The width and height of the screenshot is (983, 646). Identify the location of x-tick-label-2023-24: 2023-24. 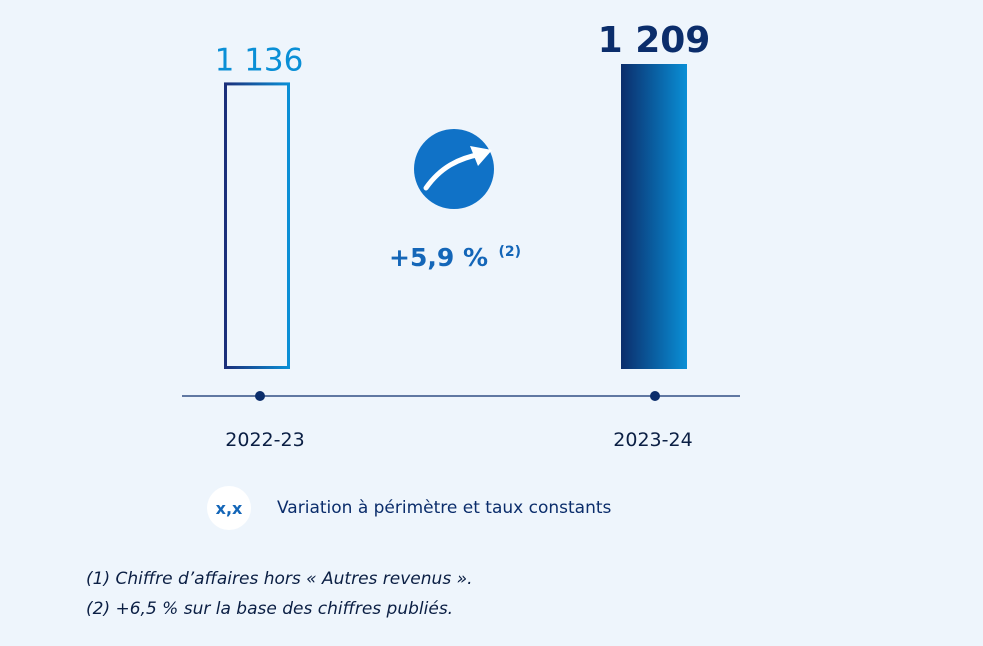
(652, 440).